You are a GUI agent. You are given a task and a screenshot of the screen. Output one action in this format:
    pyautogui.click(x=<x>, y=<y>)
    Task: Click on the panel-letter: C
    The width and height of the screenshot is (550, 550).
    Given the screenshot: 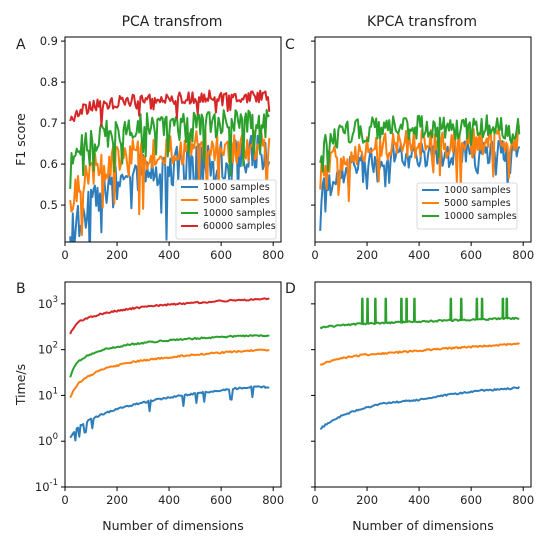 What is the action you would take?
    pyautogui.click(x=290, y=45)
    